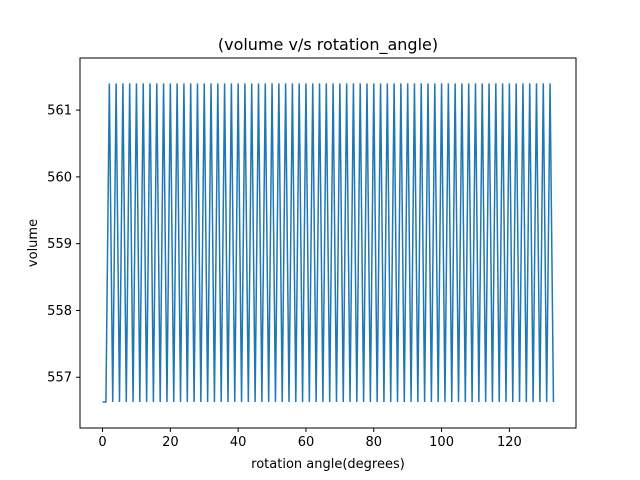 The image size is (640, 480). What do you see at coordinates (306, 442) in the screenshot?
I see `x-tick-label: 60` at bounding box center [306, 442].